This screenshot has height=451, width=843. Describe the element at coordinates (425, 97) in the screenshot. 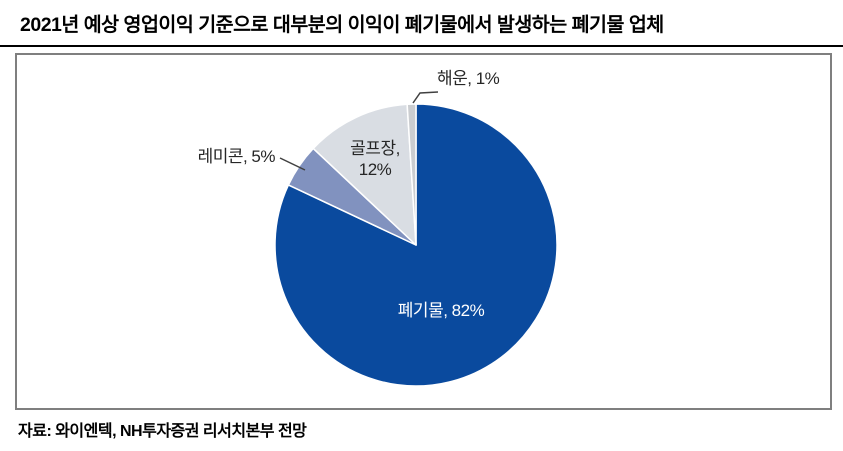

I see `leader-line-shipping` at that location.